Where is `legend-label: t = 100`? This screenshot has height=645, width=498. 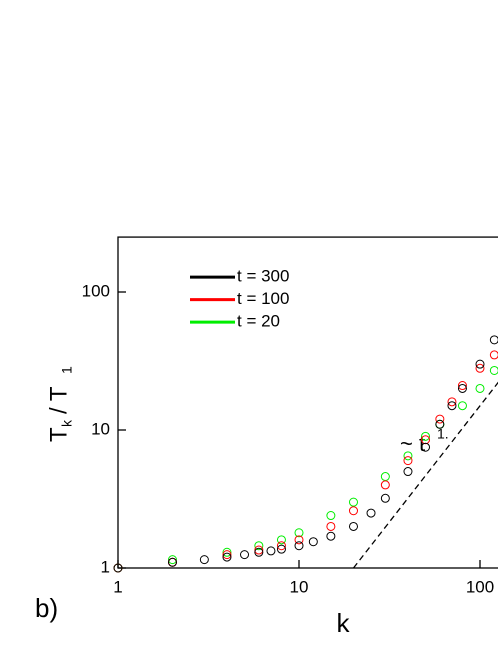 legend-label: t = 100 is located at coordinates (263, 298).